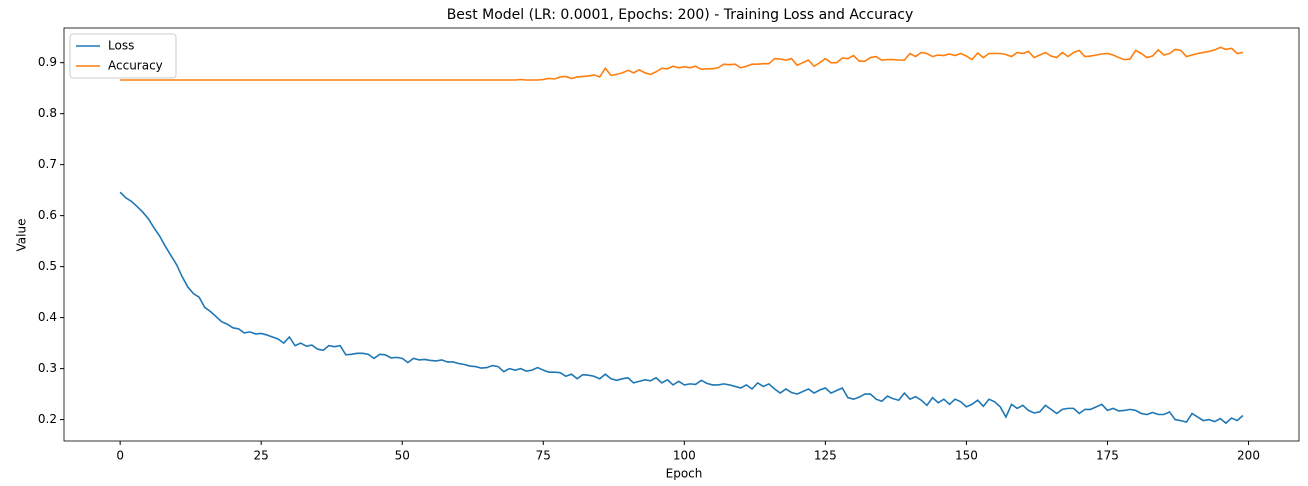  Describe the element at coordinates (47, 62) in the screenshot. I see `y-tick-label: 0.9` at that location.